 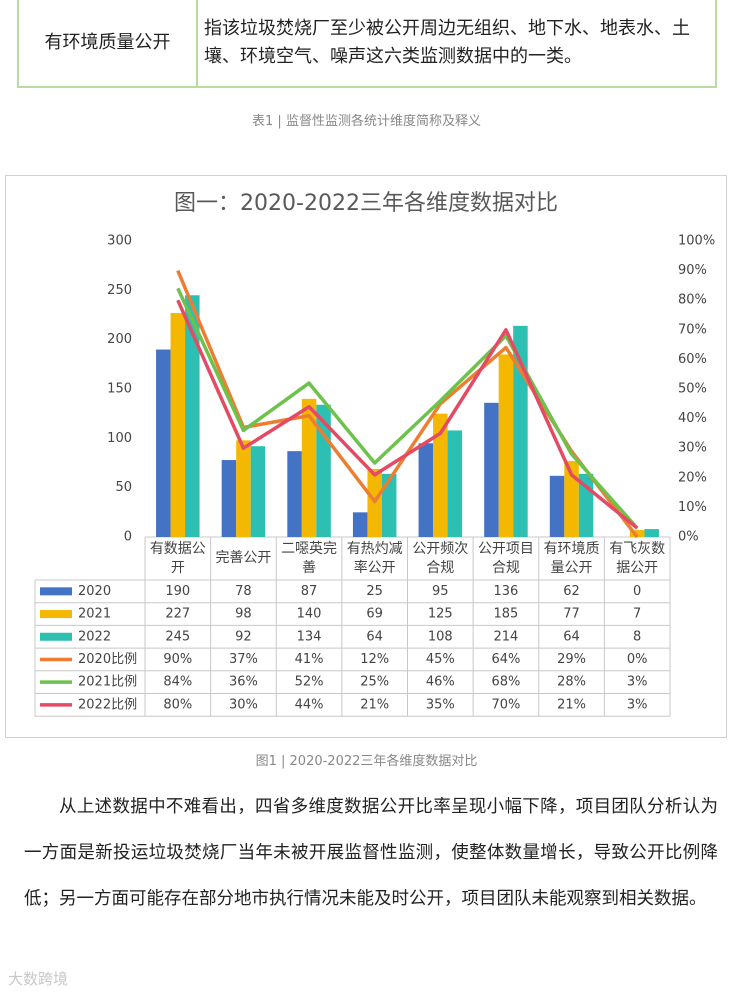 What do you see at coordinates (571, 591) in the screenshot?
I see `table-cell: 62` at bounding box center [571, 591].